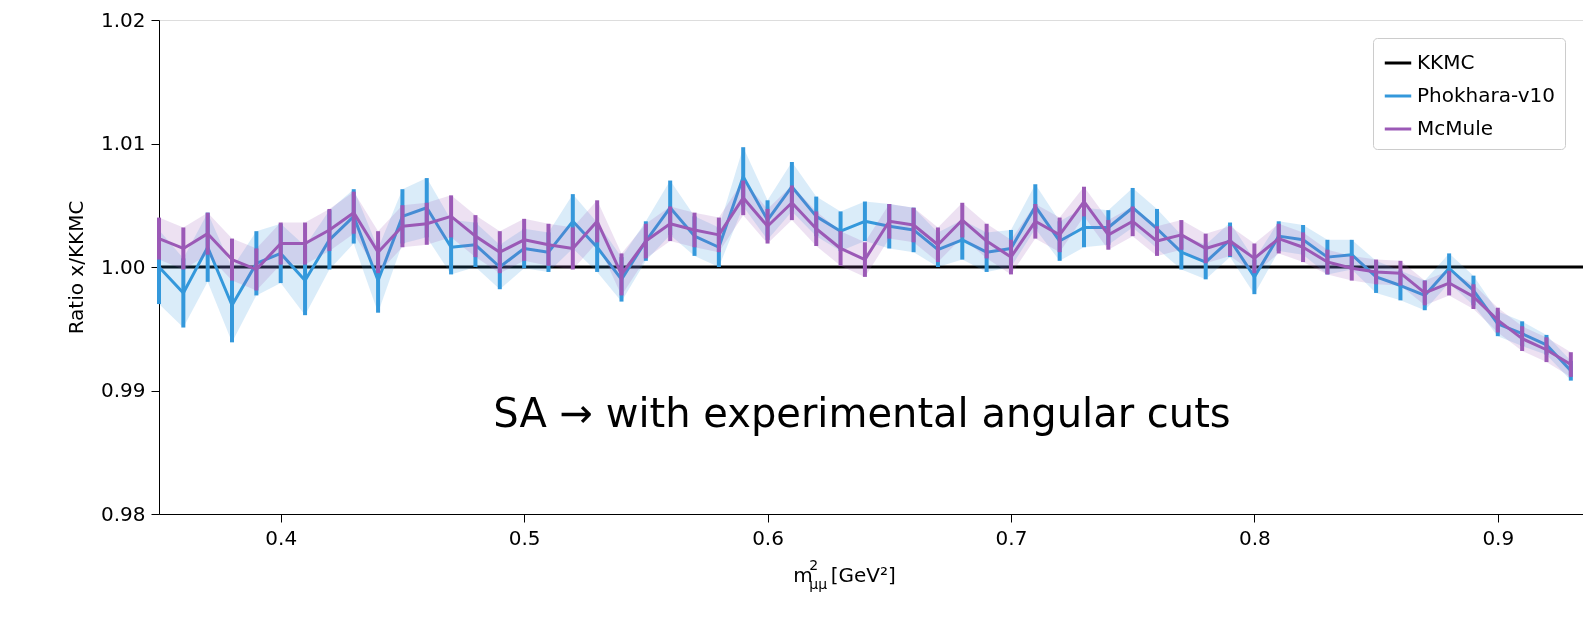 Image resolution: width=1583 pixels, height=622 pixels. Describe the element at coordinates (1455, 128) in the screenshot. I see `legend-label: McMule` at that location.